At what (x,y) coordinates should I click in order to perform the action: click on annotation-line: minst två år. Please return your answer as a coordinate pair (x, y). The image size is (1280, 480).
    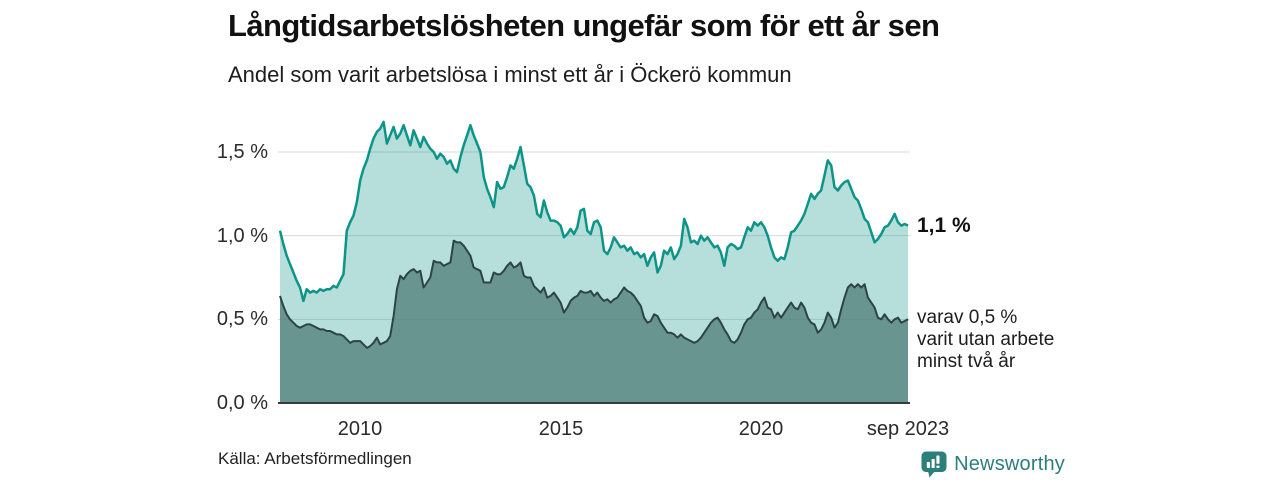
    Looking at the image, I should click on (966, 361).